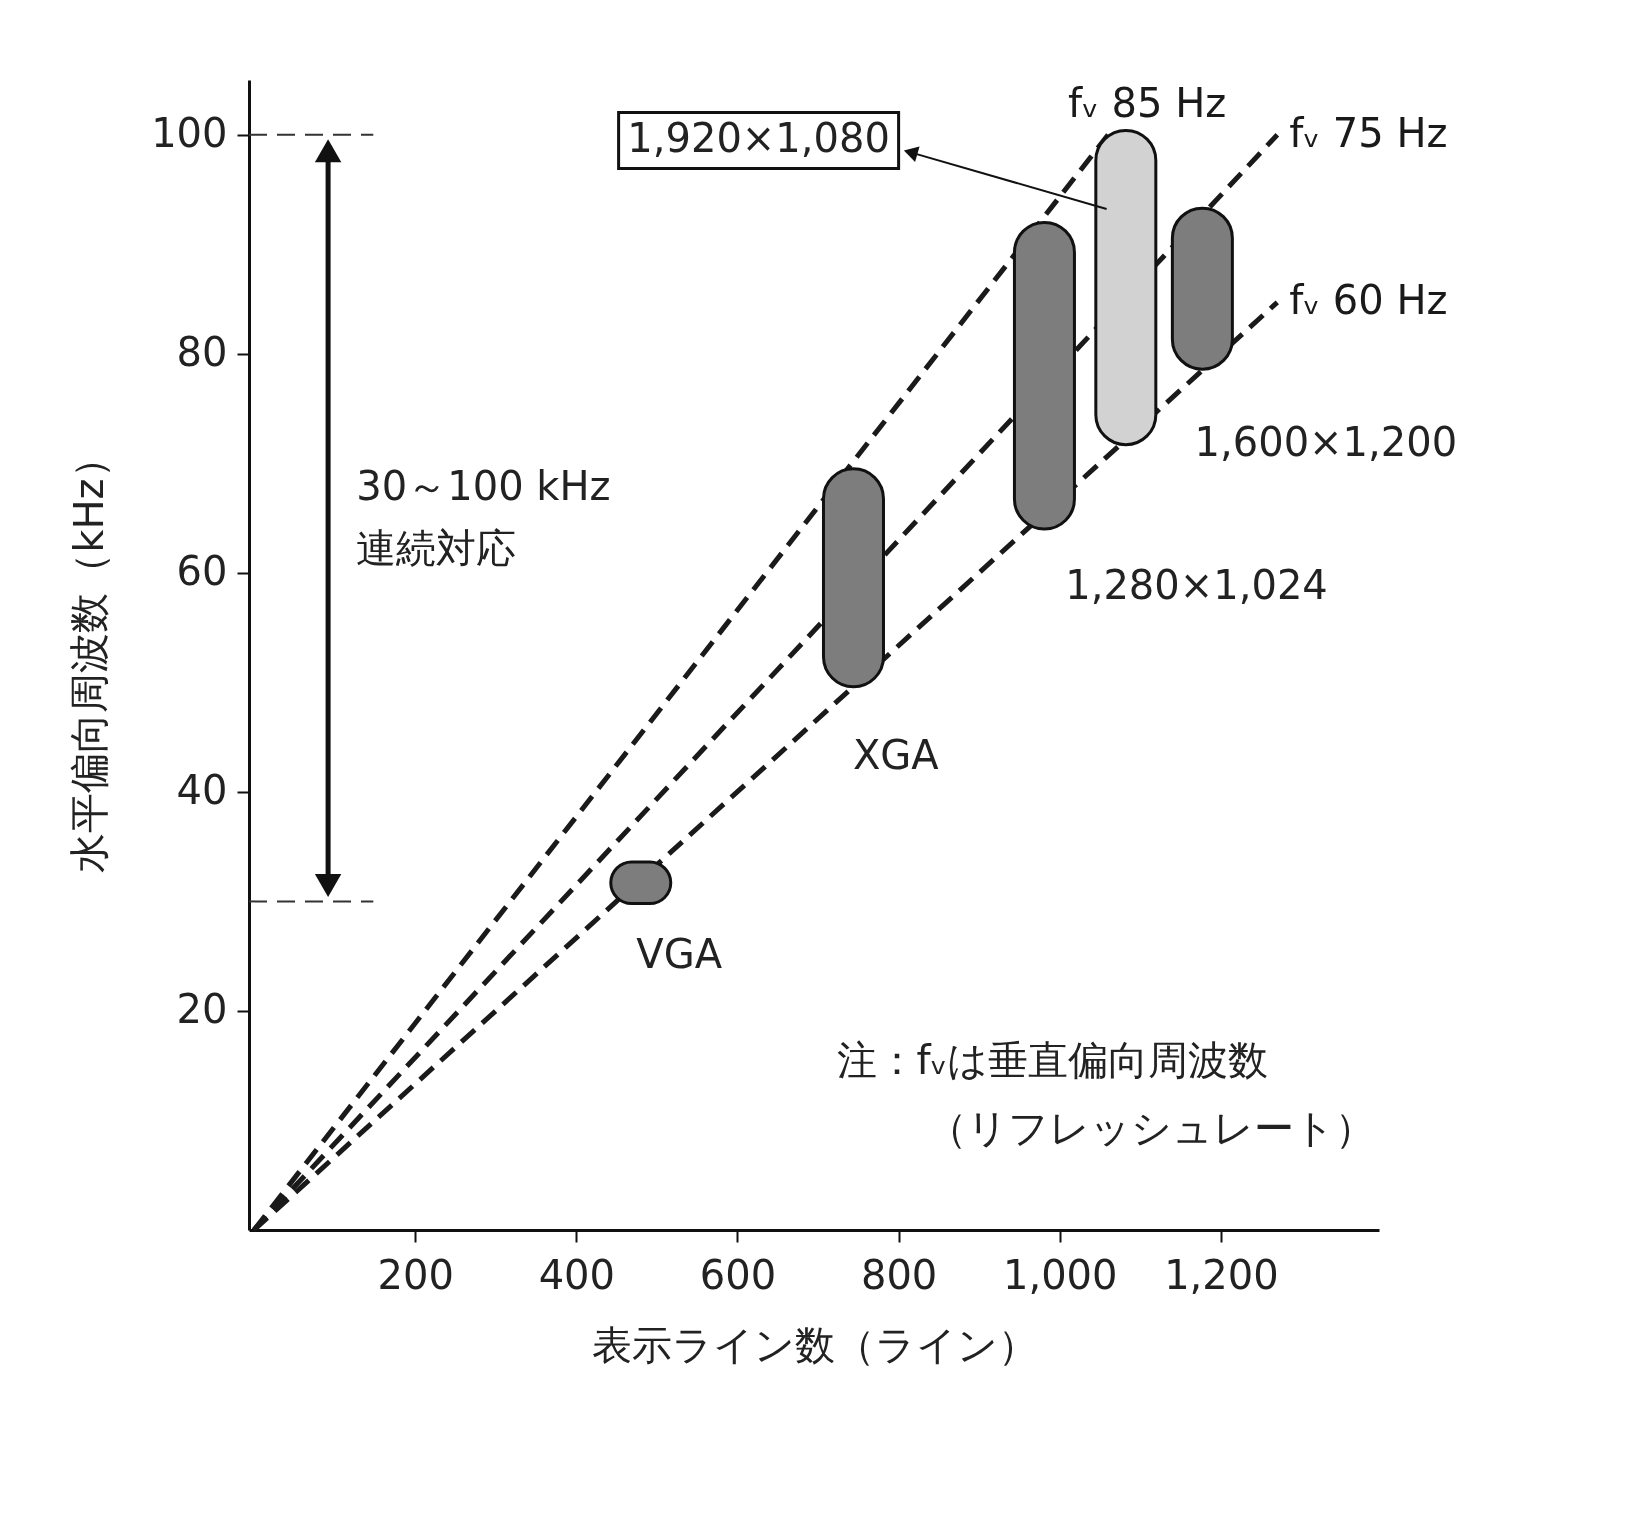  I want to click on annotation: 連続対応, so click(436, 548).